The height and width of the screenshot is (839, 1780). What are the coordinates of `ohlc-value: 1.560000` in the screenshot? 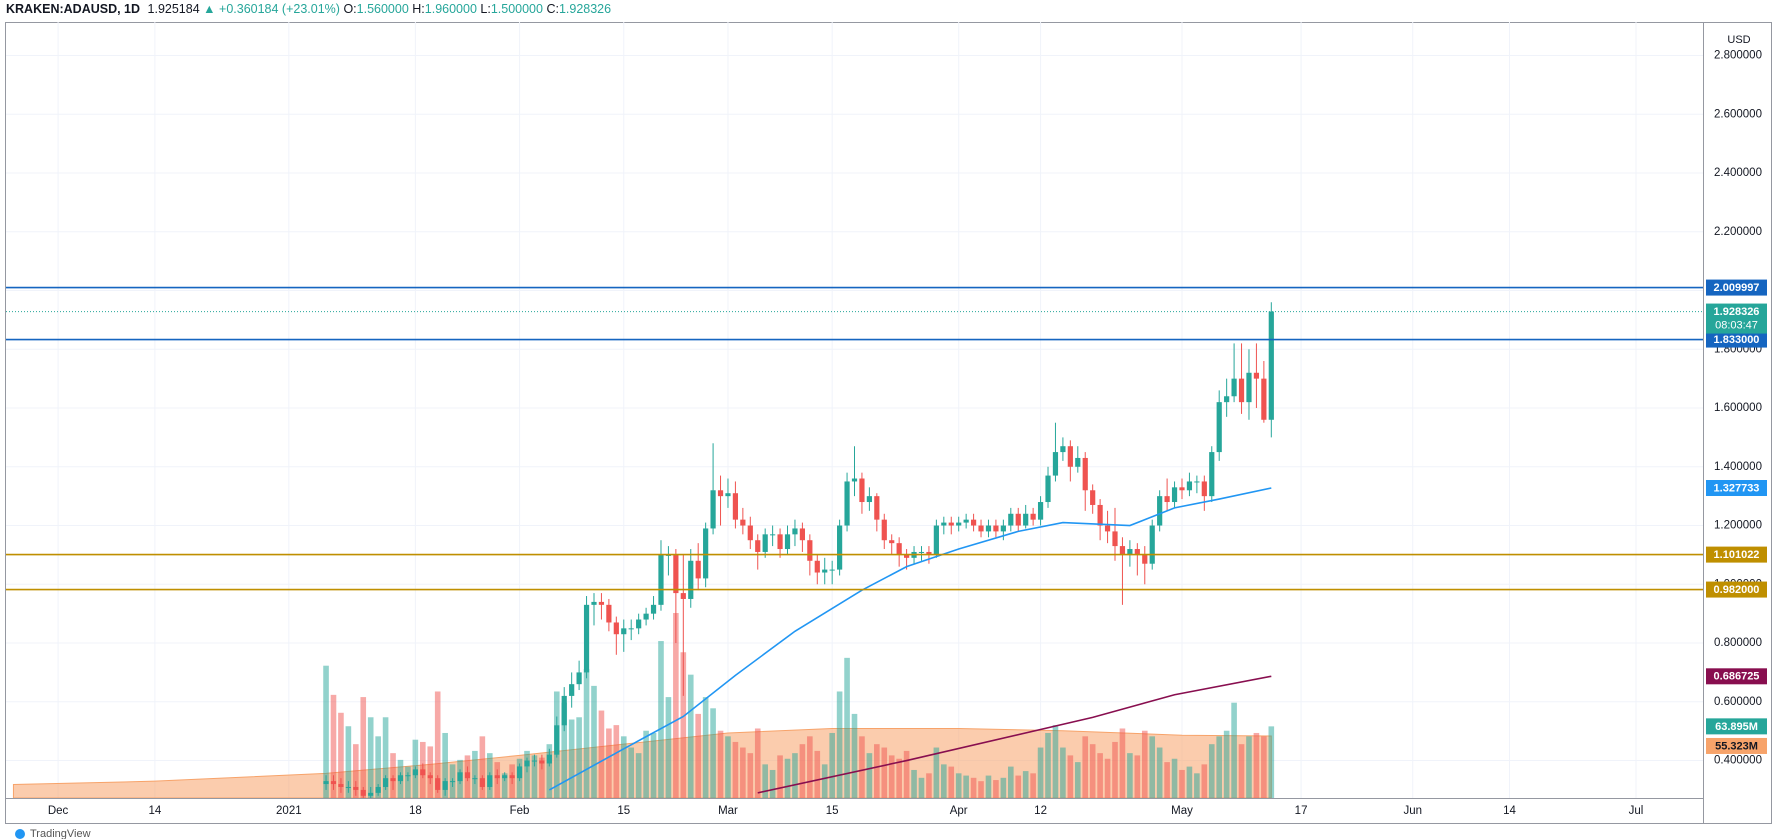 It's located at (382, 9).